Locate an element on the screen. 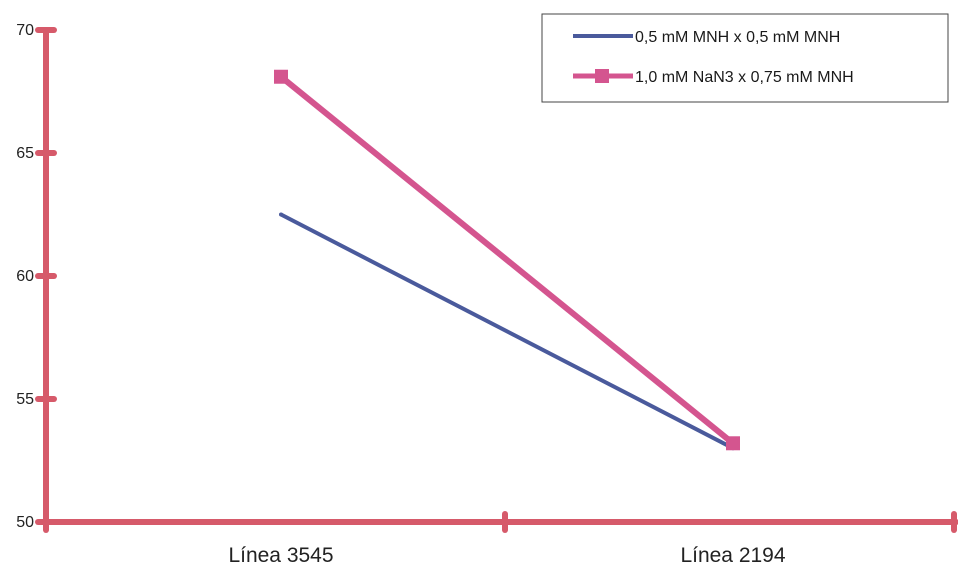 This screenshot has width=958, height=568. y-tick-label-50: 50 is located at coordinates (25, 522).